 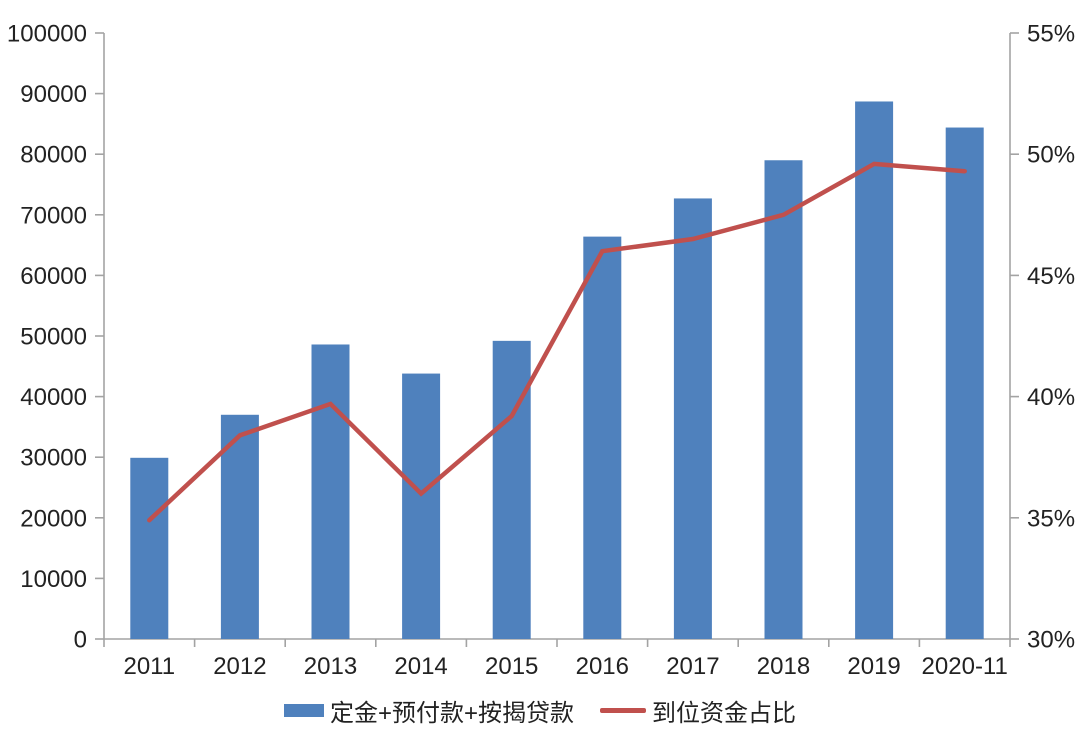 What do you see at coordinates (783, 399) in the screenshot?
I see `bar-2018` at bounding box center [783, 399].